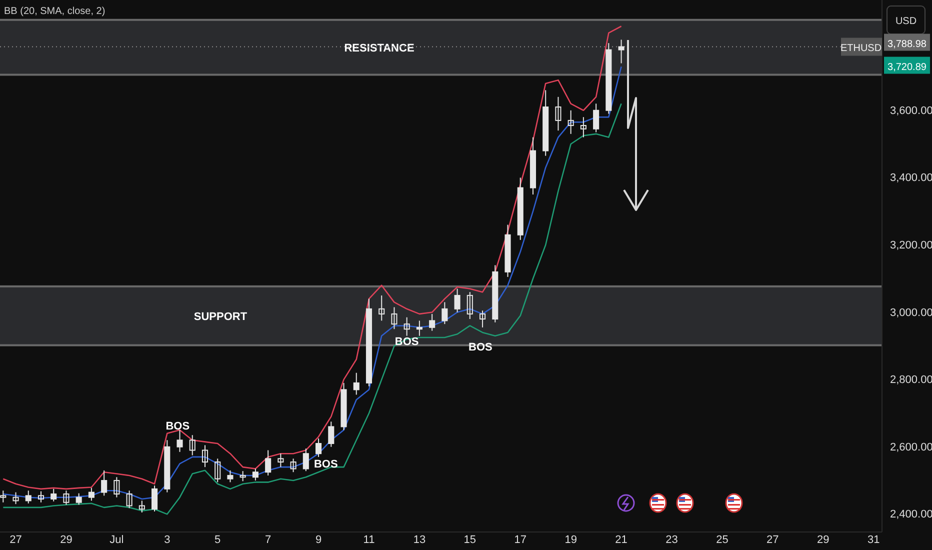 Image resolution: width=932 pixels, height=550 pixels. What do you see at coordinates (907, 44) in the screenshot?
I see `text: 3,788.98` at bounding box center [907, 44].